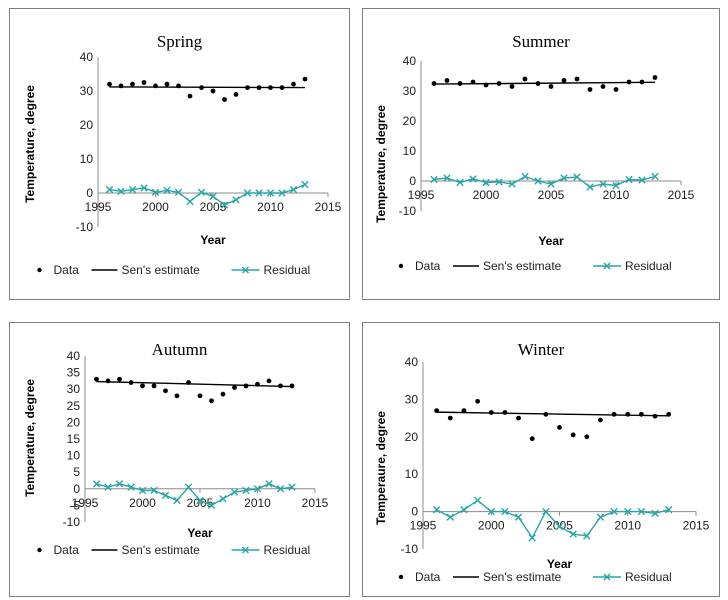 The image size is (728, 600). Describe the element at coordinates (541, 41) in the screenshot. I see `chart-title: Summer` at that location.